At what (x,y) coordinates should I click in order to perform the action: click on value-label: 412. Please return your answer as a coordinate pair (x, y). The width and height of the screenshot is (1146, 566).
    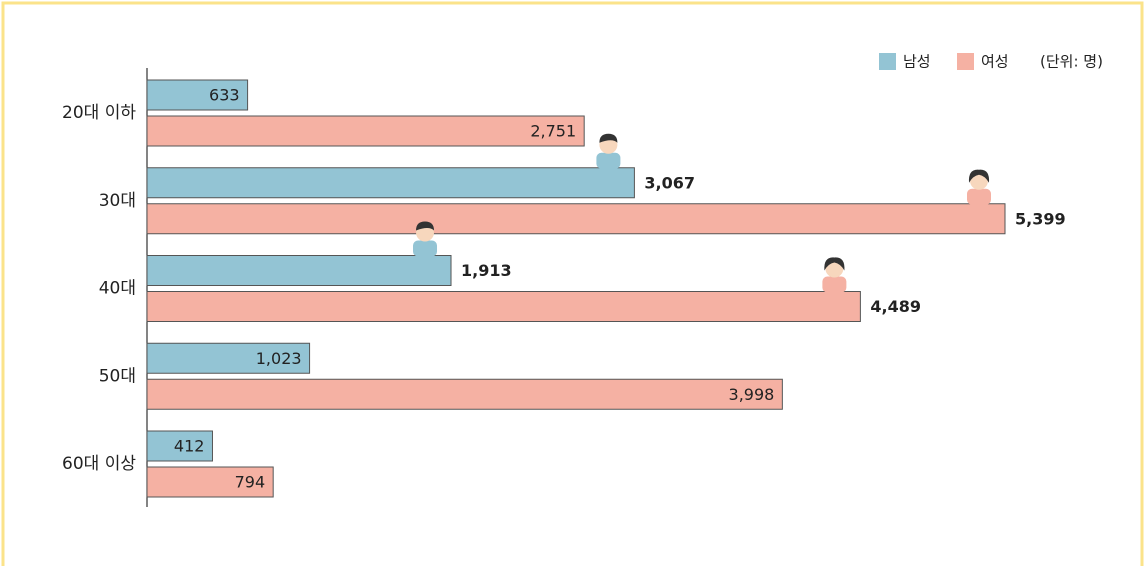
    Looking at the image, I should click on (189, 446).